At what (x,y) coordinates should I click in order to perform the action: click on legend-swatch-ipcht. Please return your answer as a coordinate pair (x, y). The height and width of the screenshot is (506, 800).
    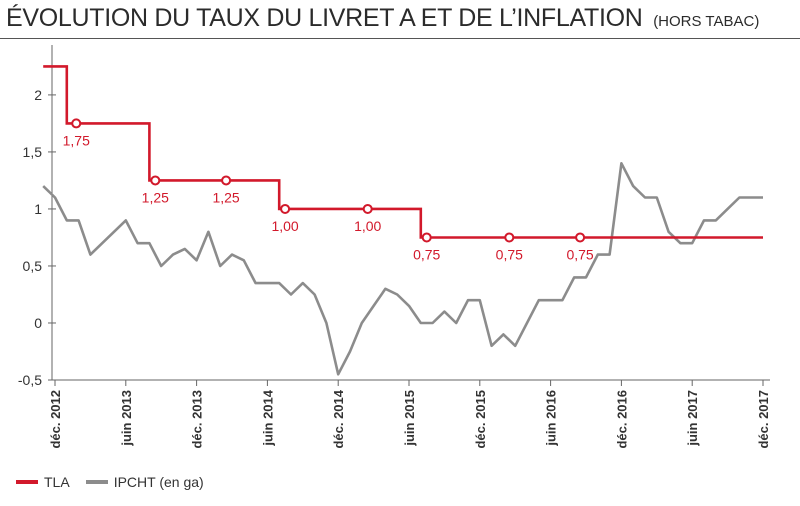
    Looking at the image, I should click on (96, 482).